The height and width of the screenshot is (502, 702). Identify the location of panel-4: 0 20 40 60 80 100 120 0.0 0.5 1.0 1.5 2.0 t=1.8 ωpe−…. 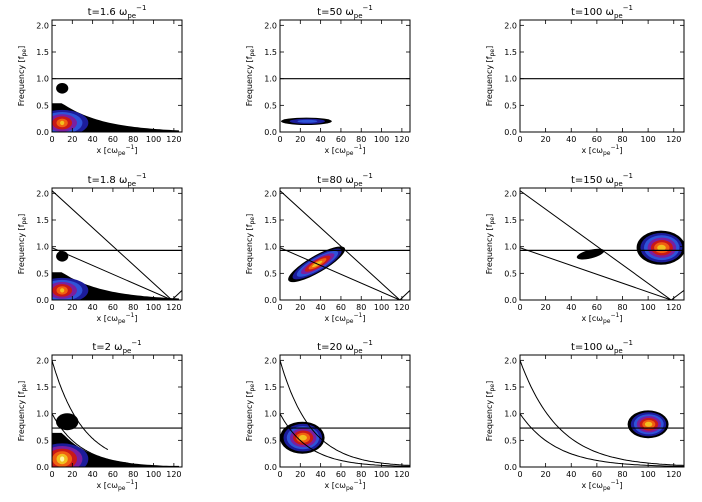
(100, 248).